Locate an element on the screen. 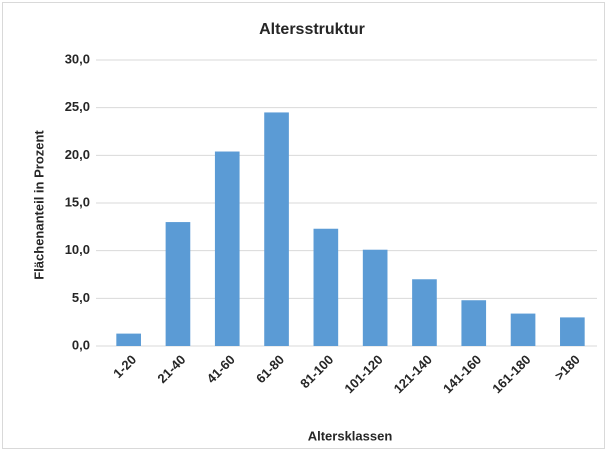 Image resolution: width=608 pixels, height=452 pixels. y-tick-label: 0,0 is located at coordinates (81, 344).